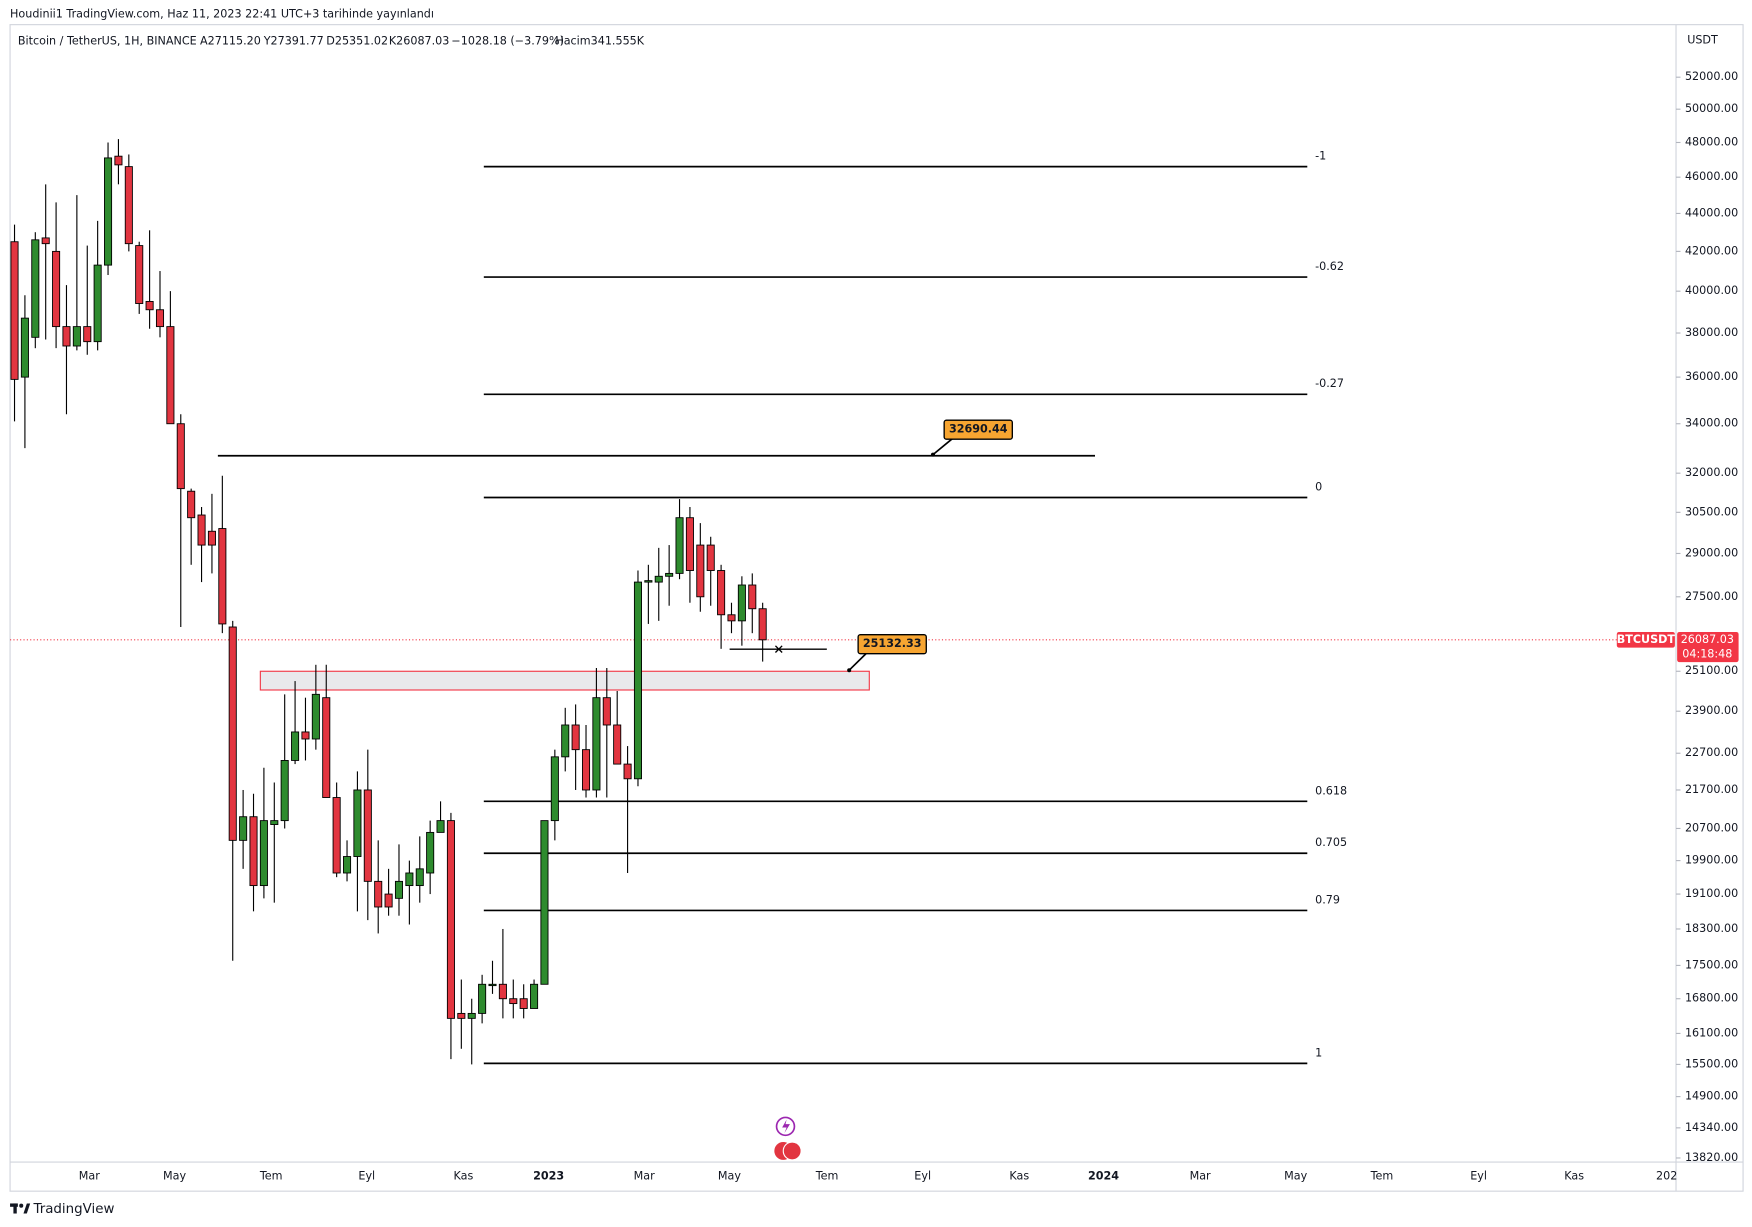 The height and width of the screenshot is (1227, 1752). I want to click on y-tick-label: 29000.00, so click(1711, 552).